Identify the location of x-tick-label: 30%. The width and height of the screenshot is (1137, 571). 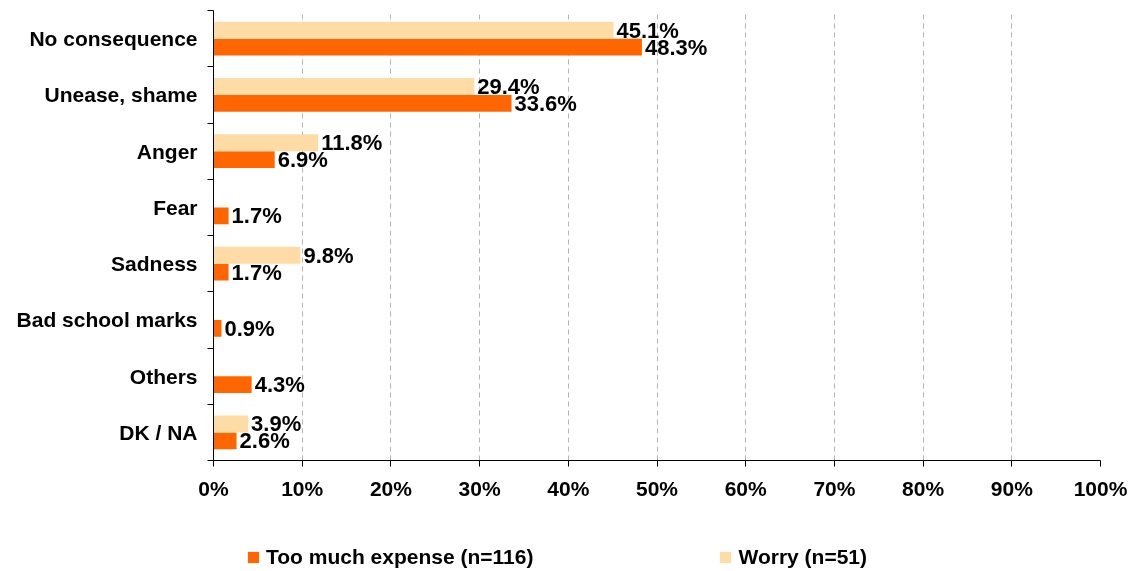
(479, 488).